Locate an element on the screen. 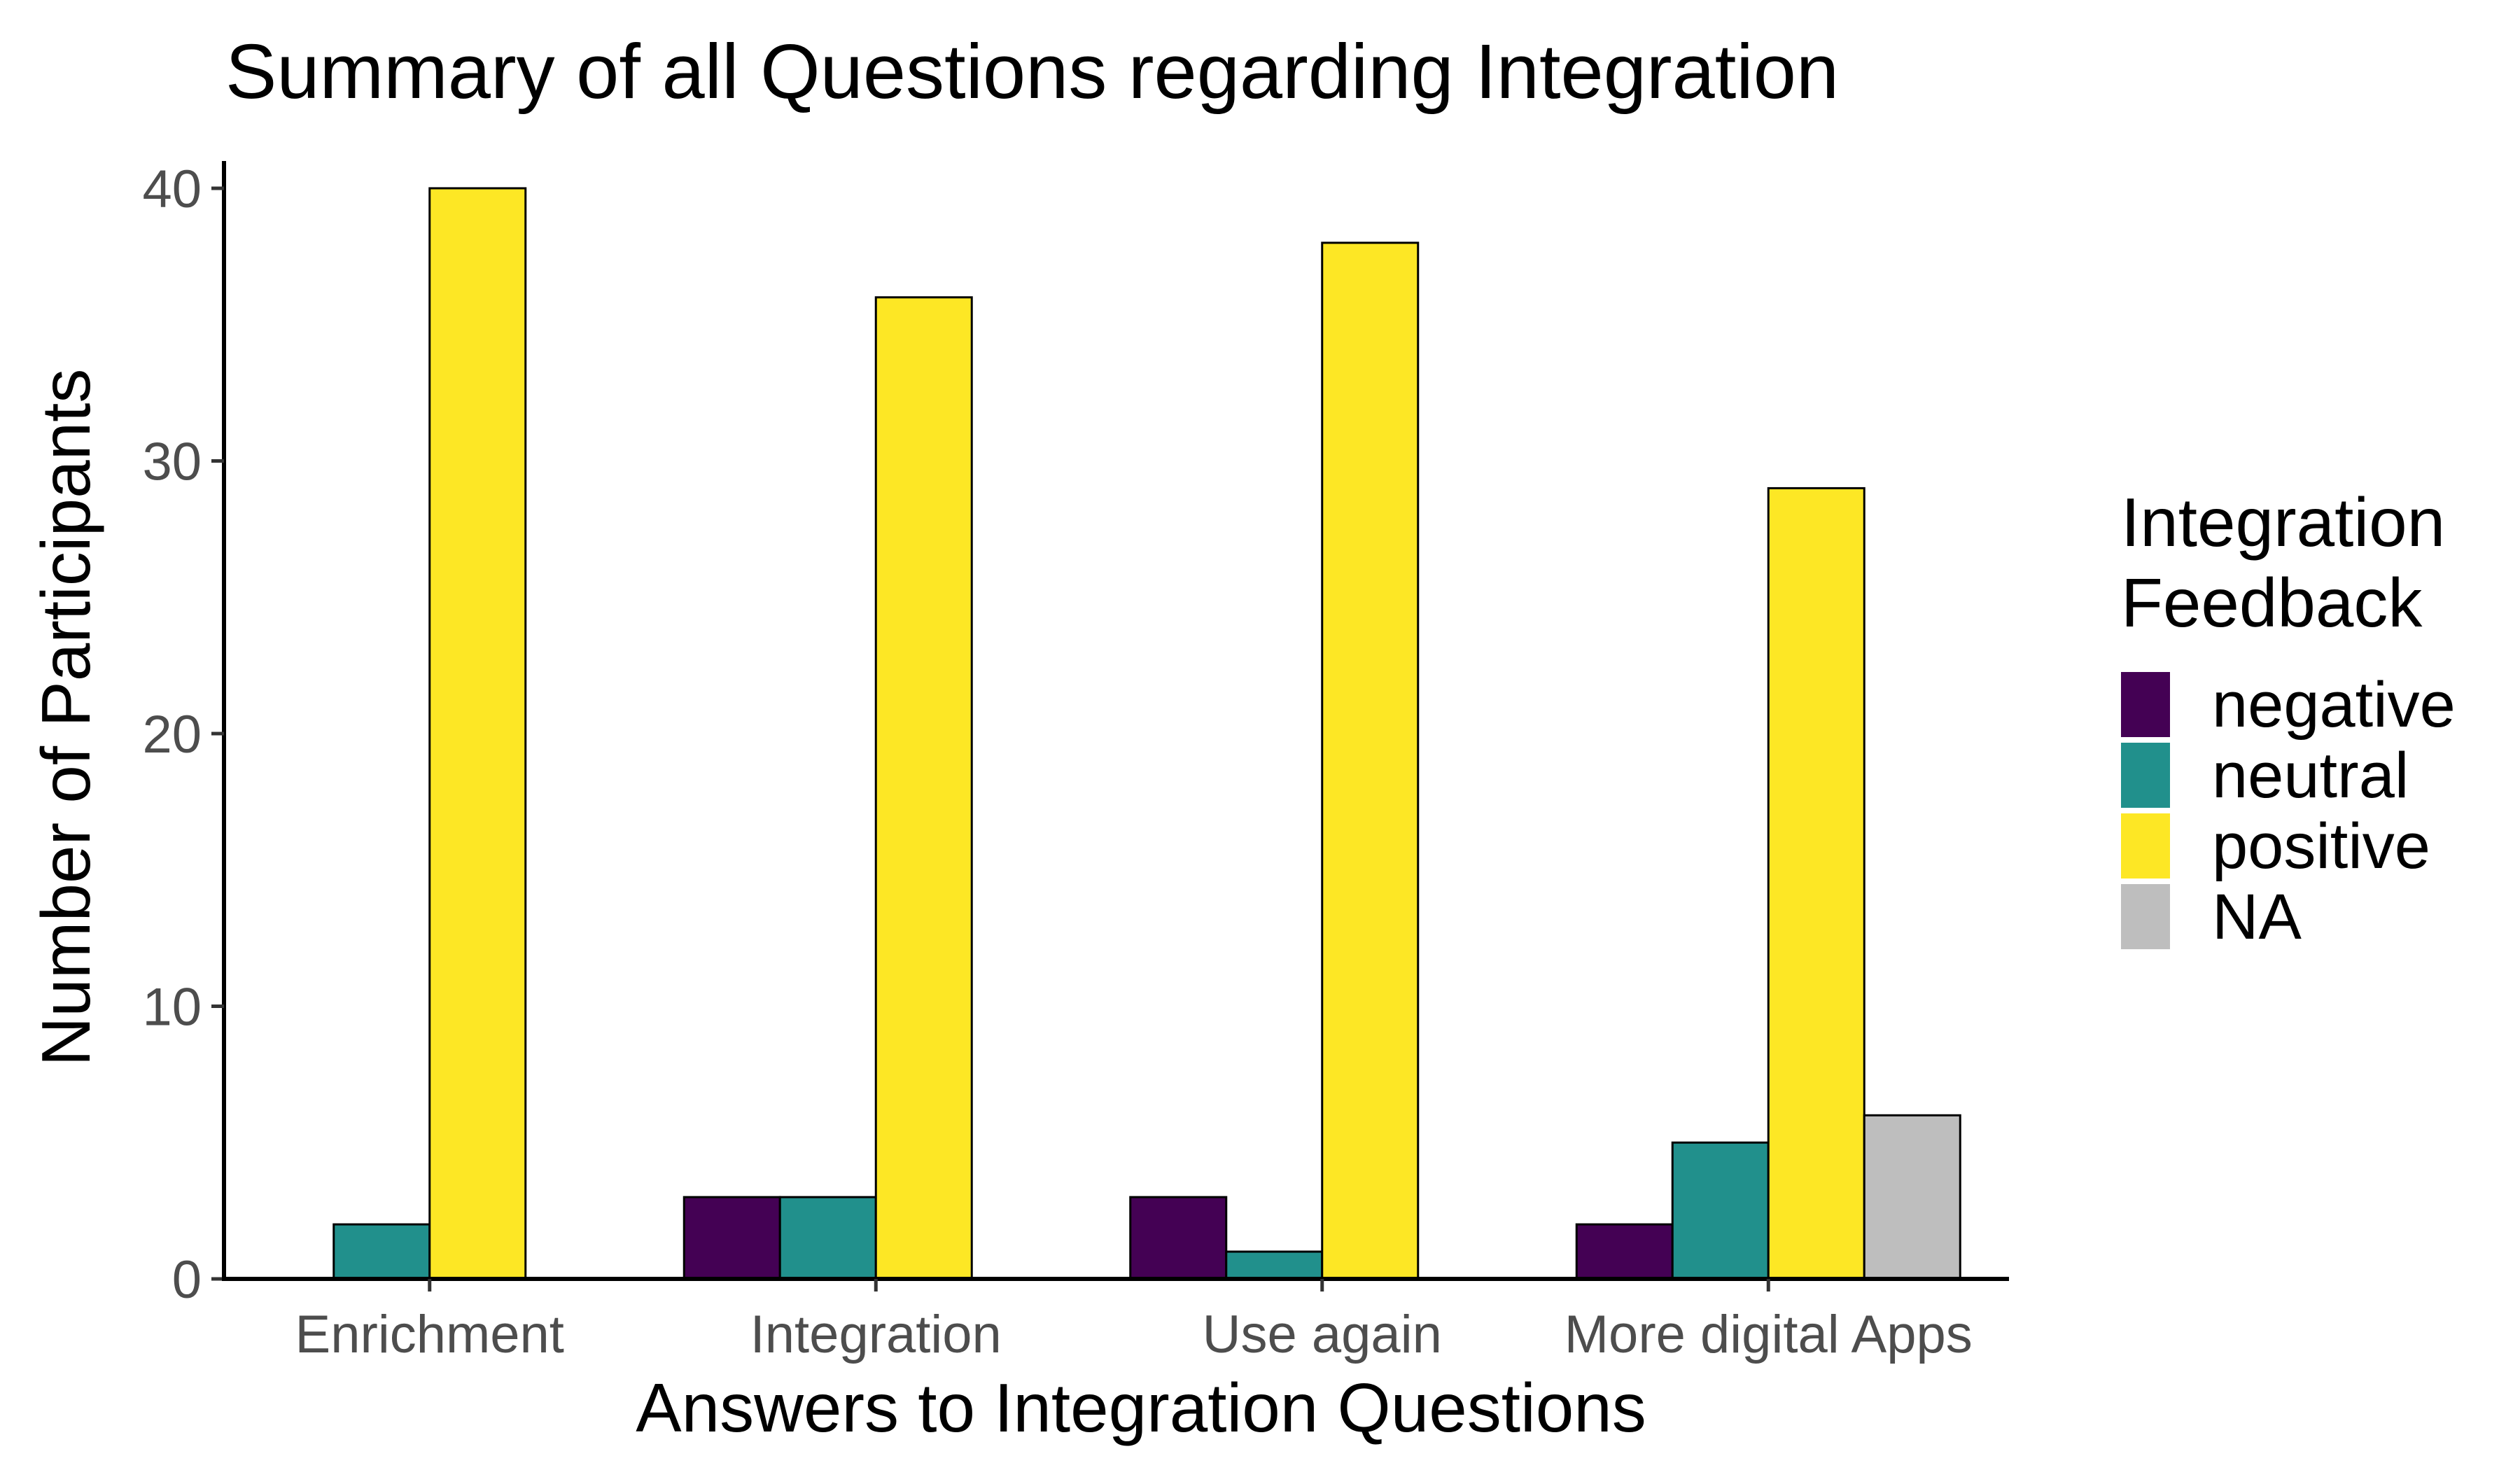  y-tick-label: 10 is located at coordinates (172, 1007).